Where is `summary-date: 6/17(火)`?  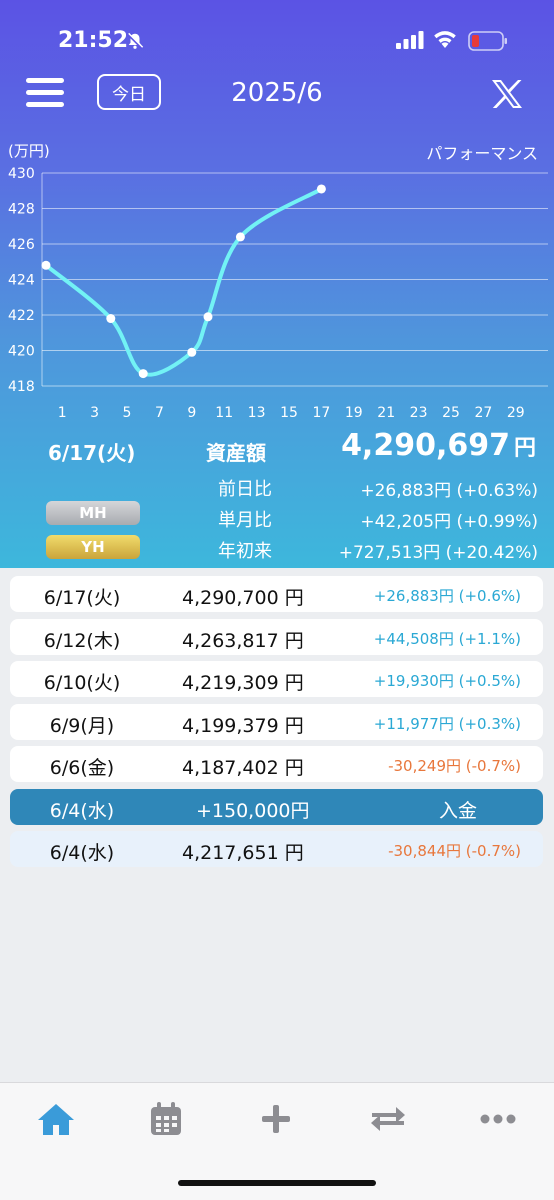
summary-date: 6/17(火) is located at coordinates (92, 453).